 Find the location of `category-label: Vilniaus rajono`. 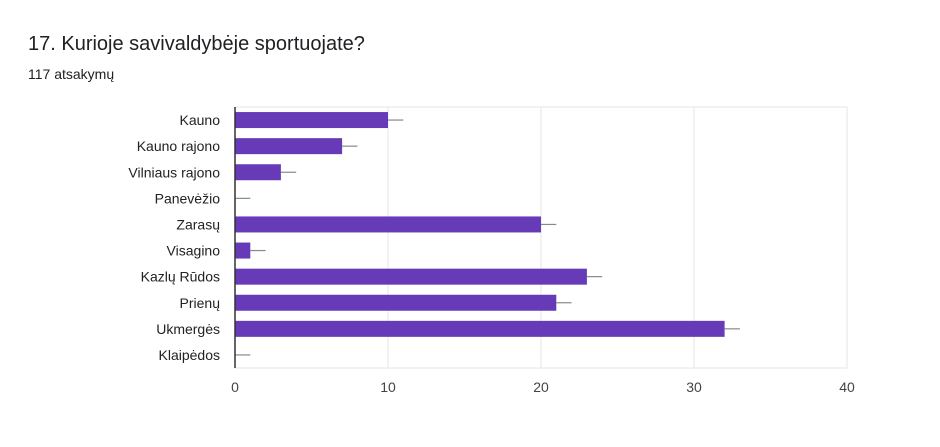

category-label: Vilniaus rajono is located at coordinates (174, 172).